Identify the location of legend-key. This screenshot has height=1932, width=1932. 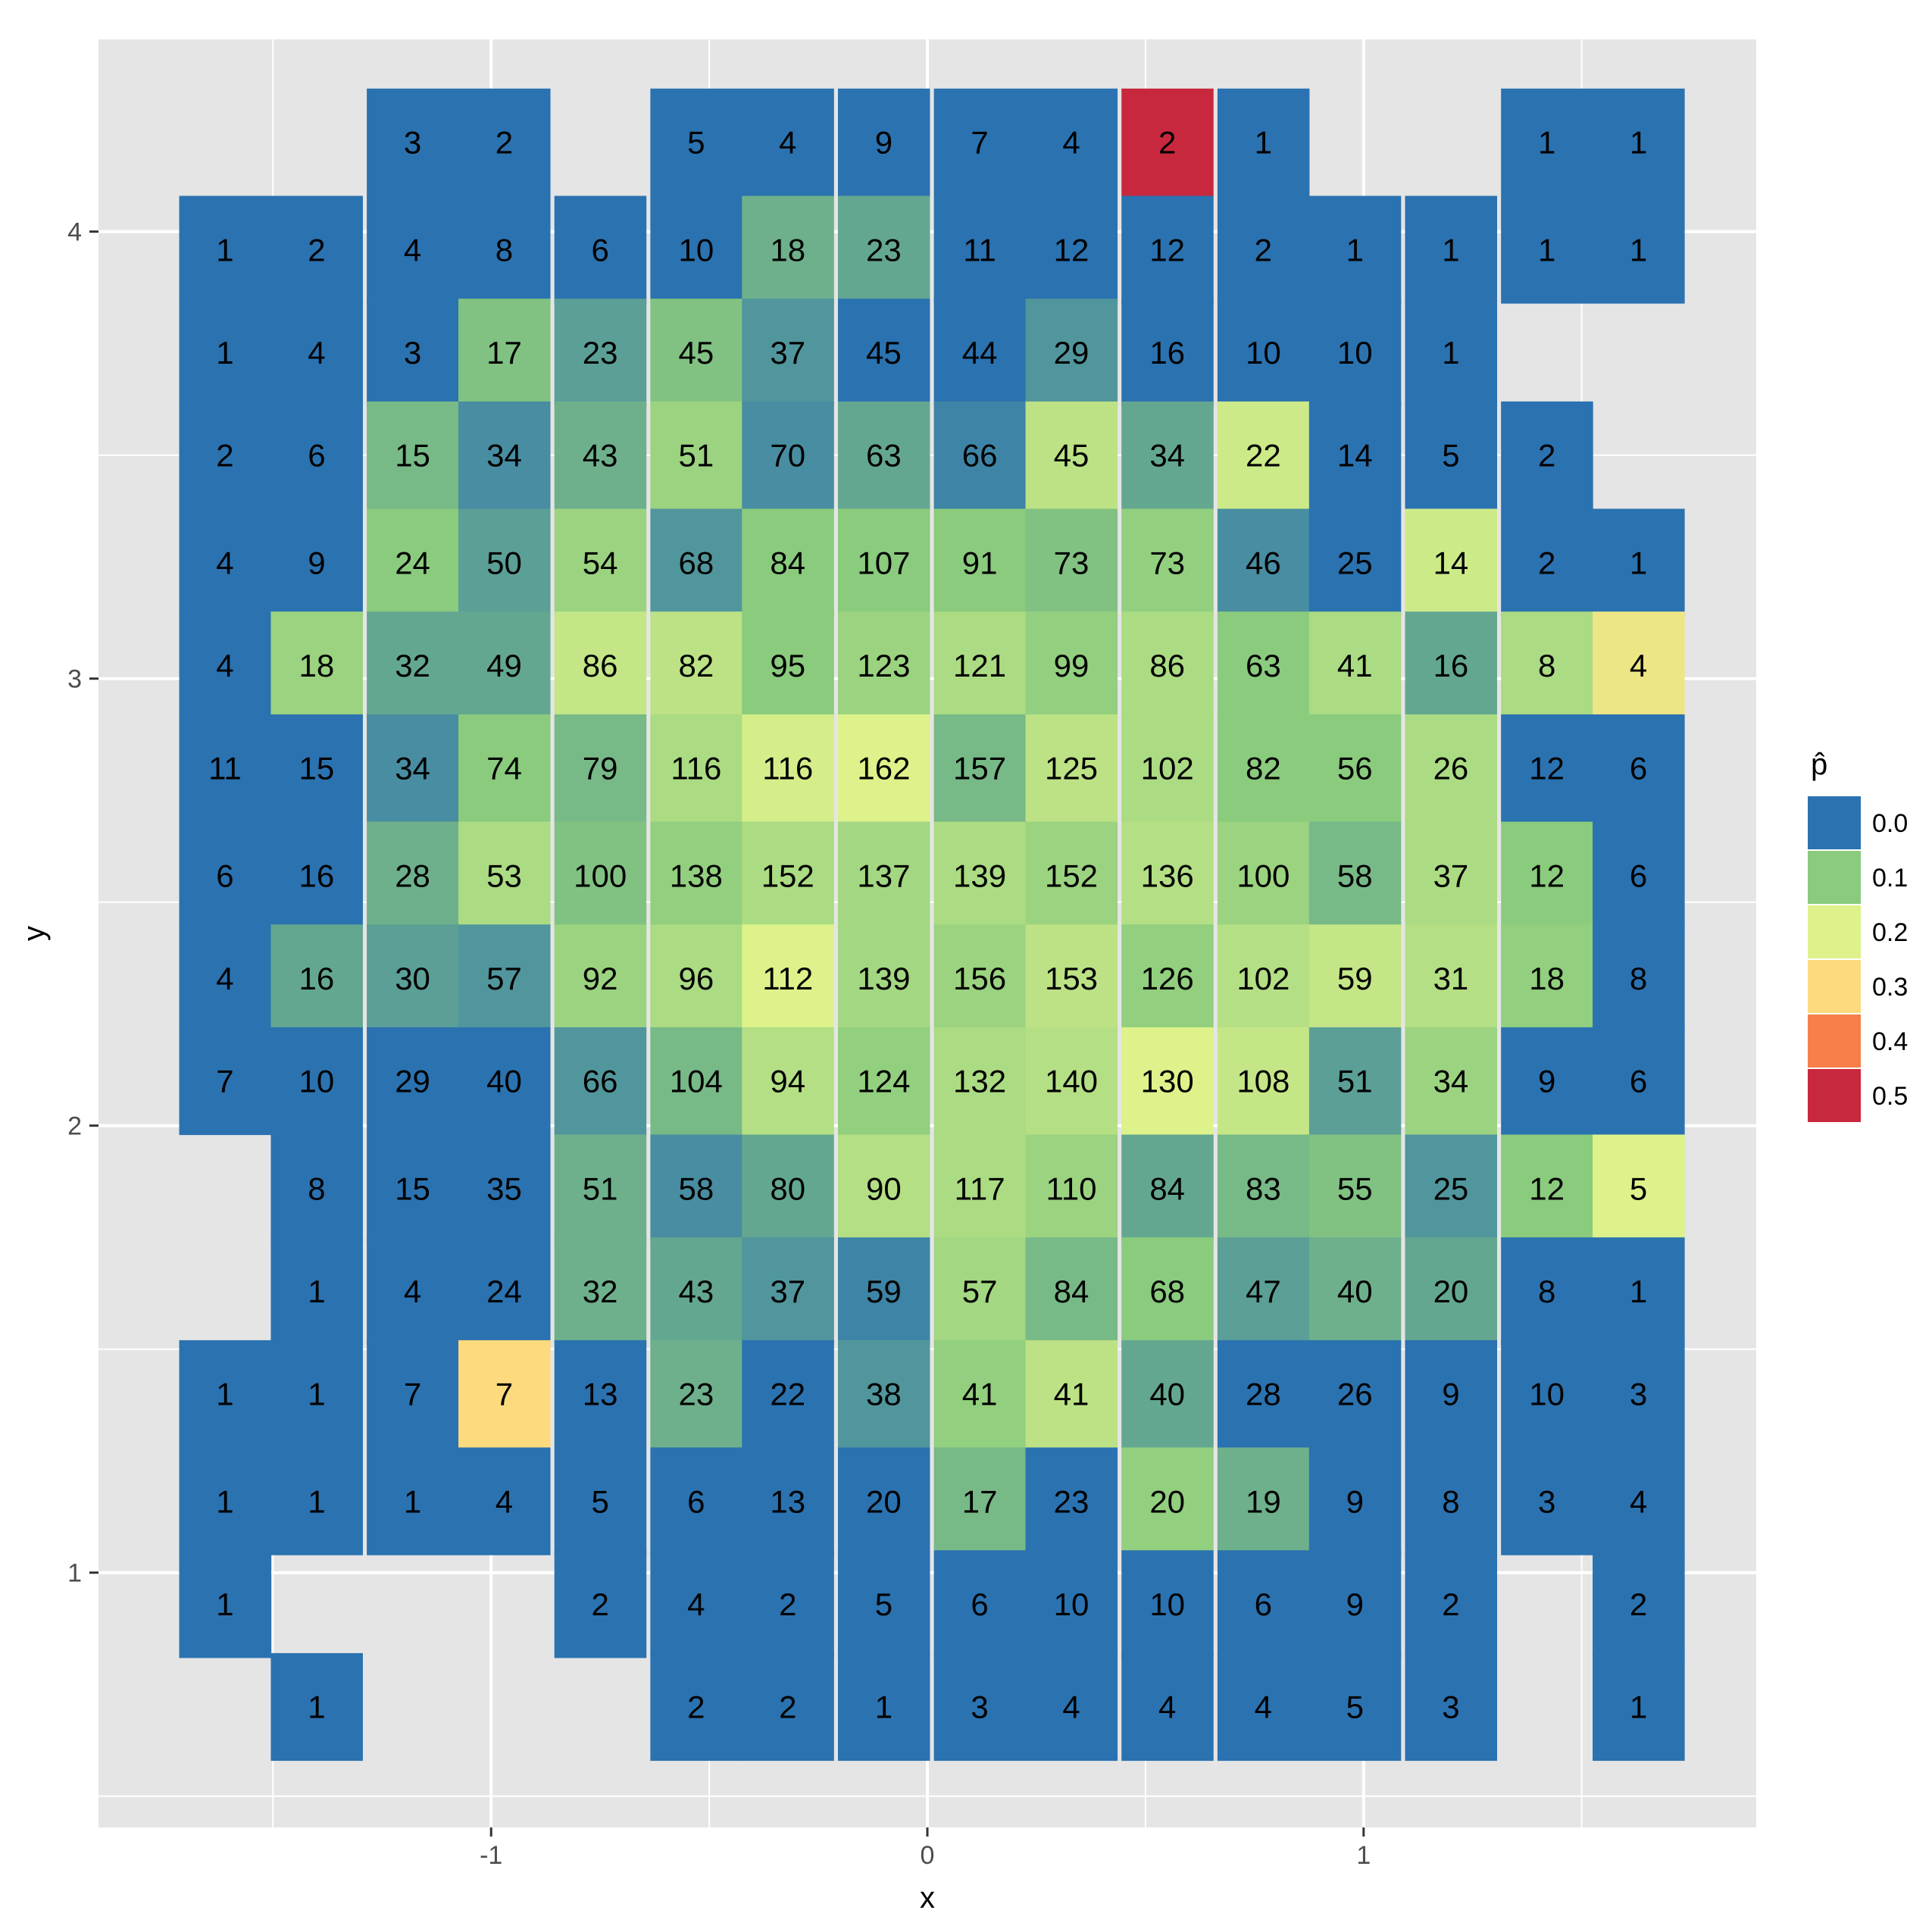
(1834, 877).